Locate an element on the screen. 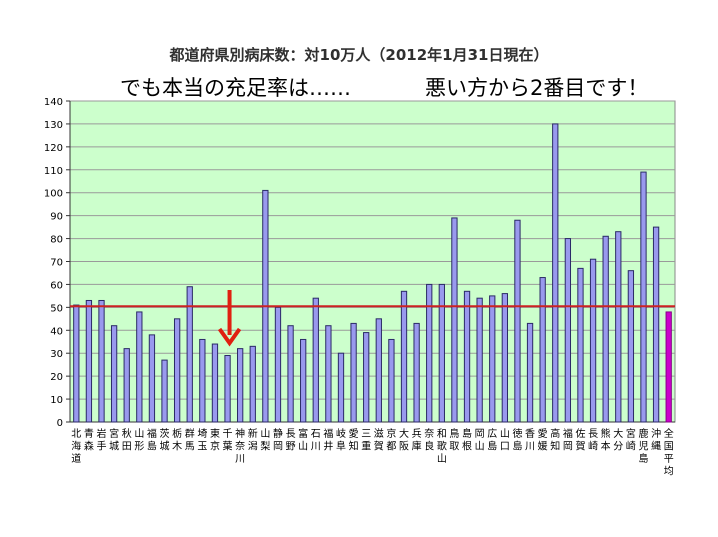 This screenshot has width=718, height=537. x-category-label: 福岡 is located at coordinates (568, 440).